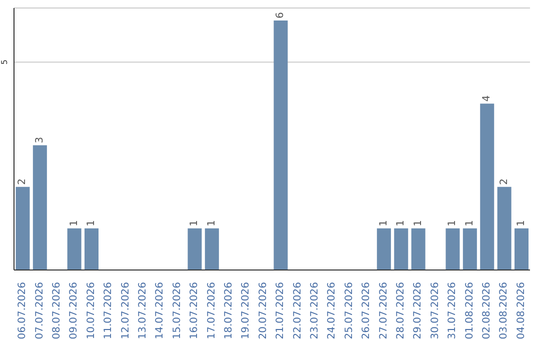  I want to click on x-tick-label: 04.08.2026, so click(521, 311).